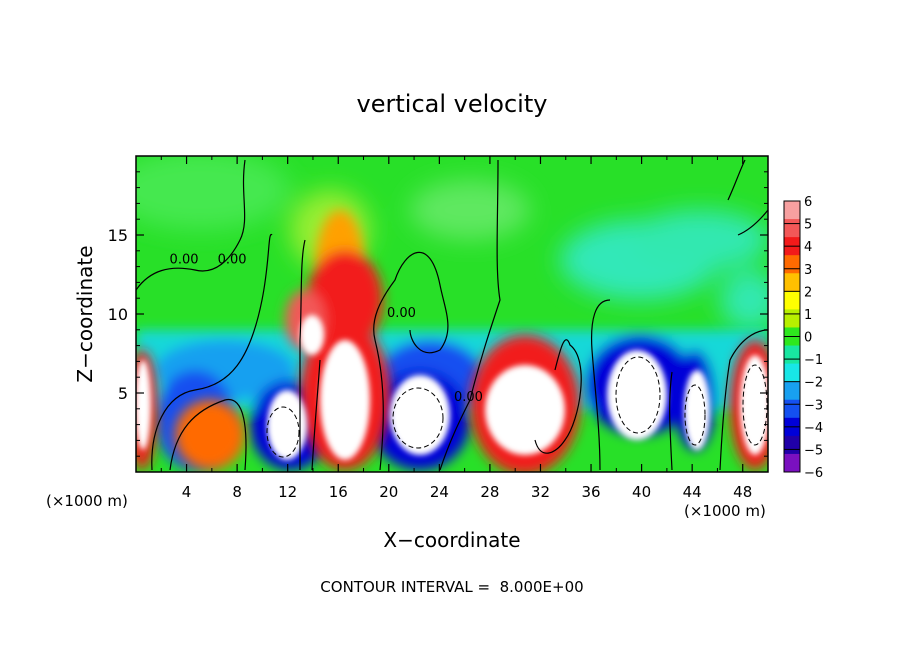  I want to click on colorbar-label: 4, so click(808, 247).